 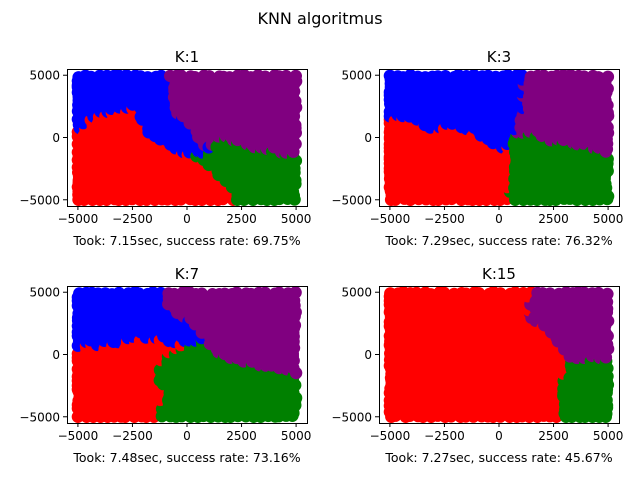 I want to click on figure-title: KNN algoritmus, so click(x=319, y=18).